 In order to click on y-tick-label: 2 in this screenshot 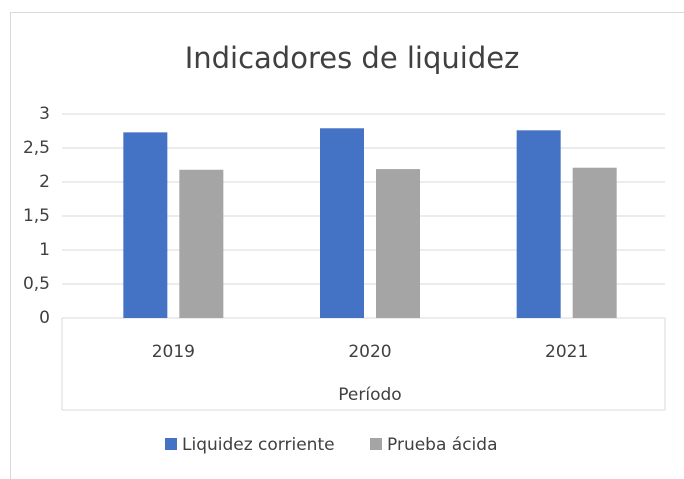, I will do `click(44, 182)`.